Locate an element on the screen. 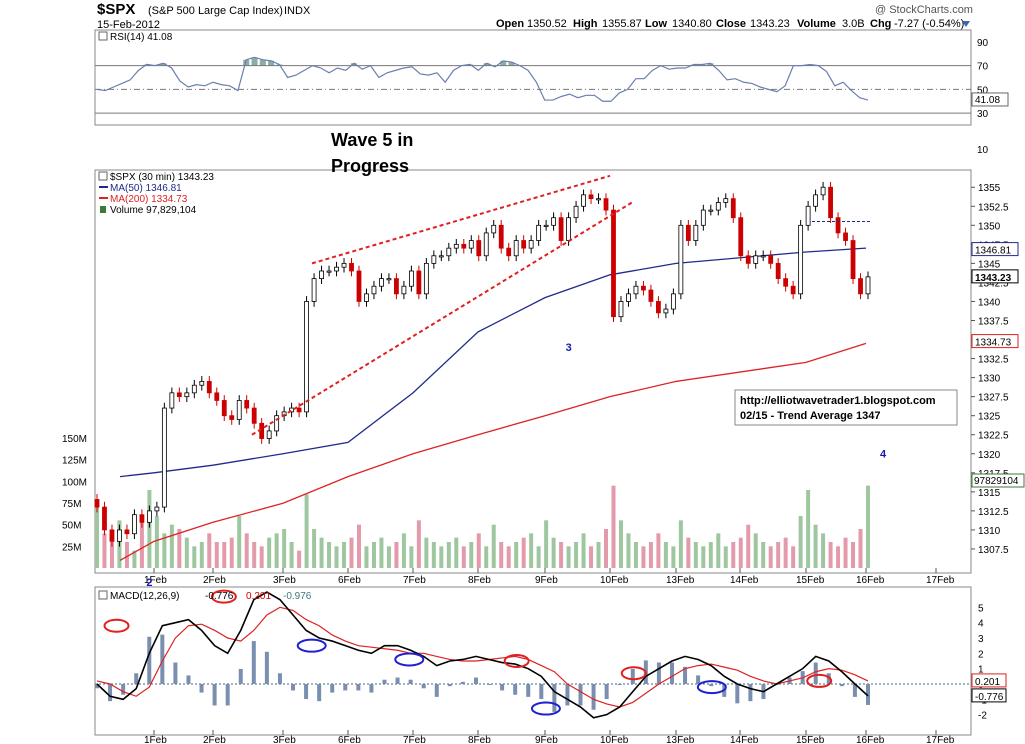  rsi-current-label: 41.08 is located at coordinates (987, 100).